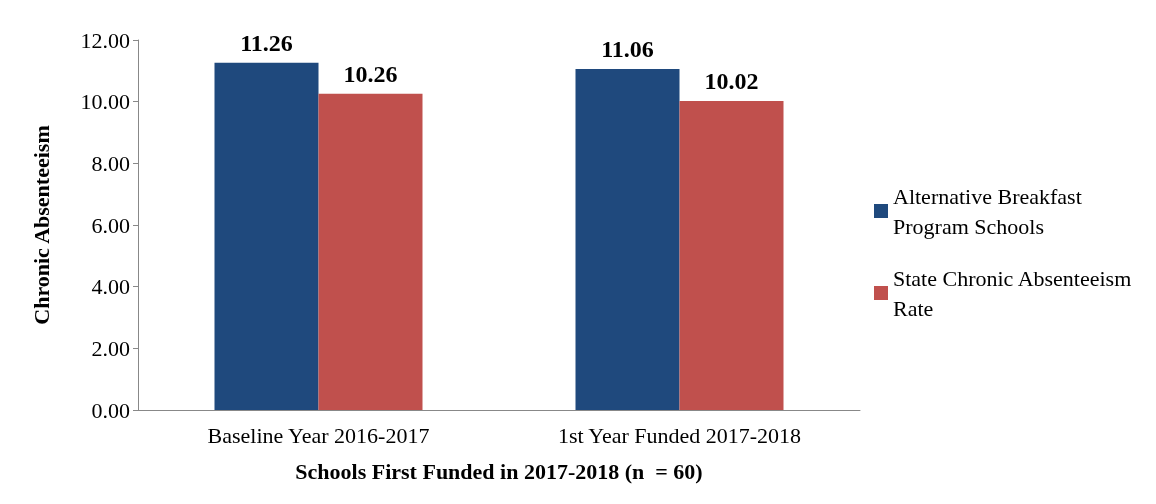 The height and width of the screenshot is (504, 1156). What do you see at coordinates (1015, 293) in the screenshot?
I see `legend-label: State Chronic Absenteeism Rate` at bounding box center [1015, 293].